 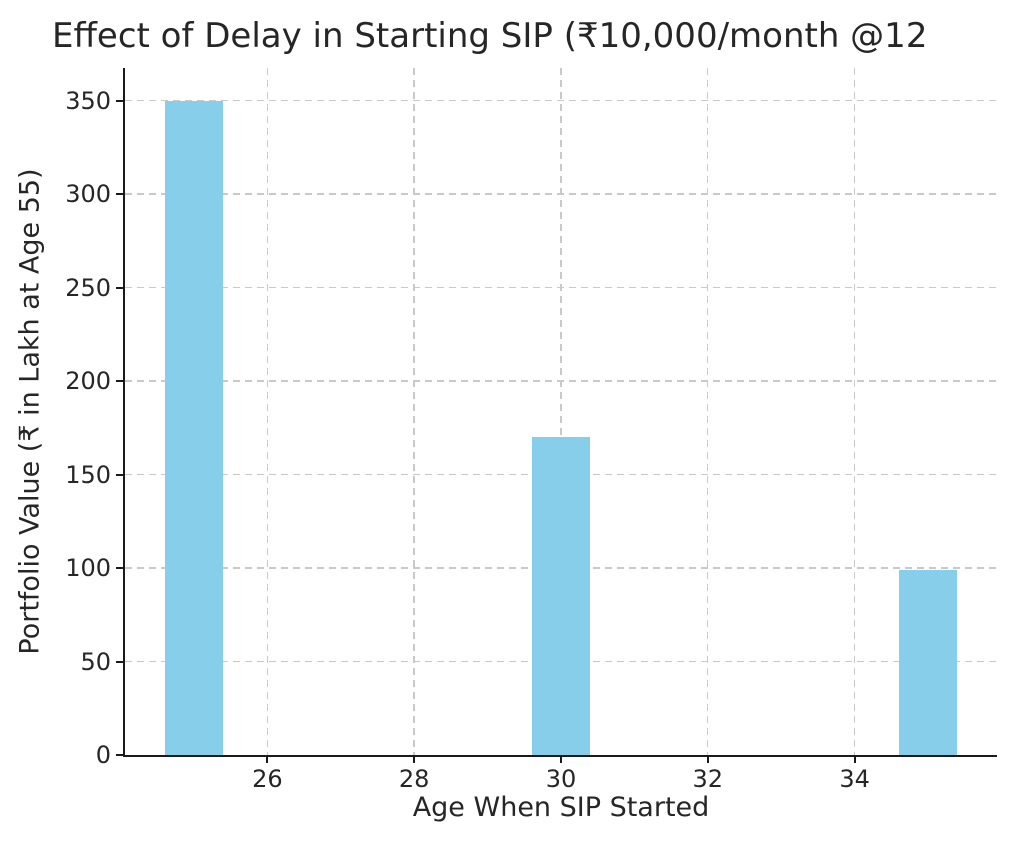 What do you see at coordinates (124, 412) in the screenshot?
I see `left-axis-spine` at bounding box center [124, 412].